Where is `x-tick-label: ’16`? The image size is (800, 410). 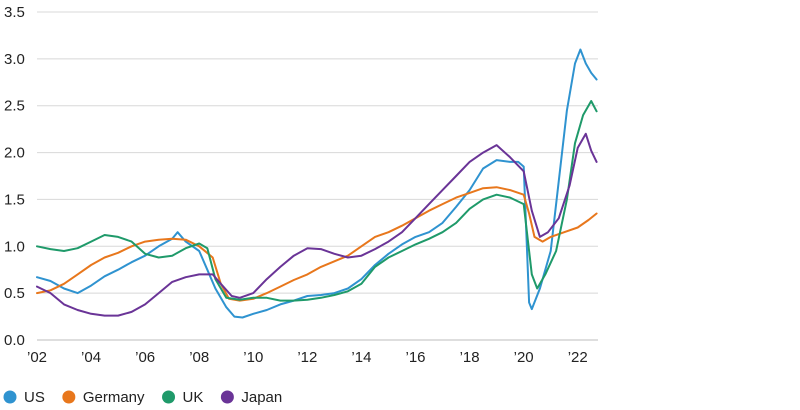
x-tick-label: ’16 is located at coordinates (415, 357).